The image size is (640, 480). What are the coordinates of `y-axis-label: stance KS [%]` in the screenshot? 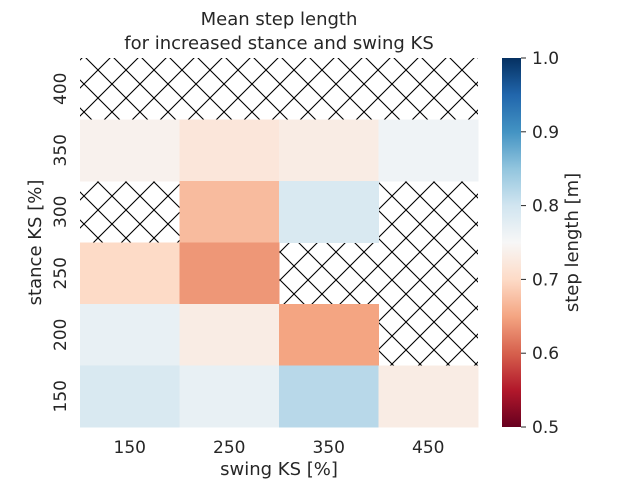 It's located at (35, 243).